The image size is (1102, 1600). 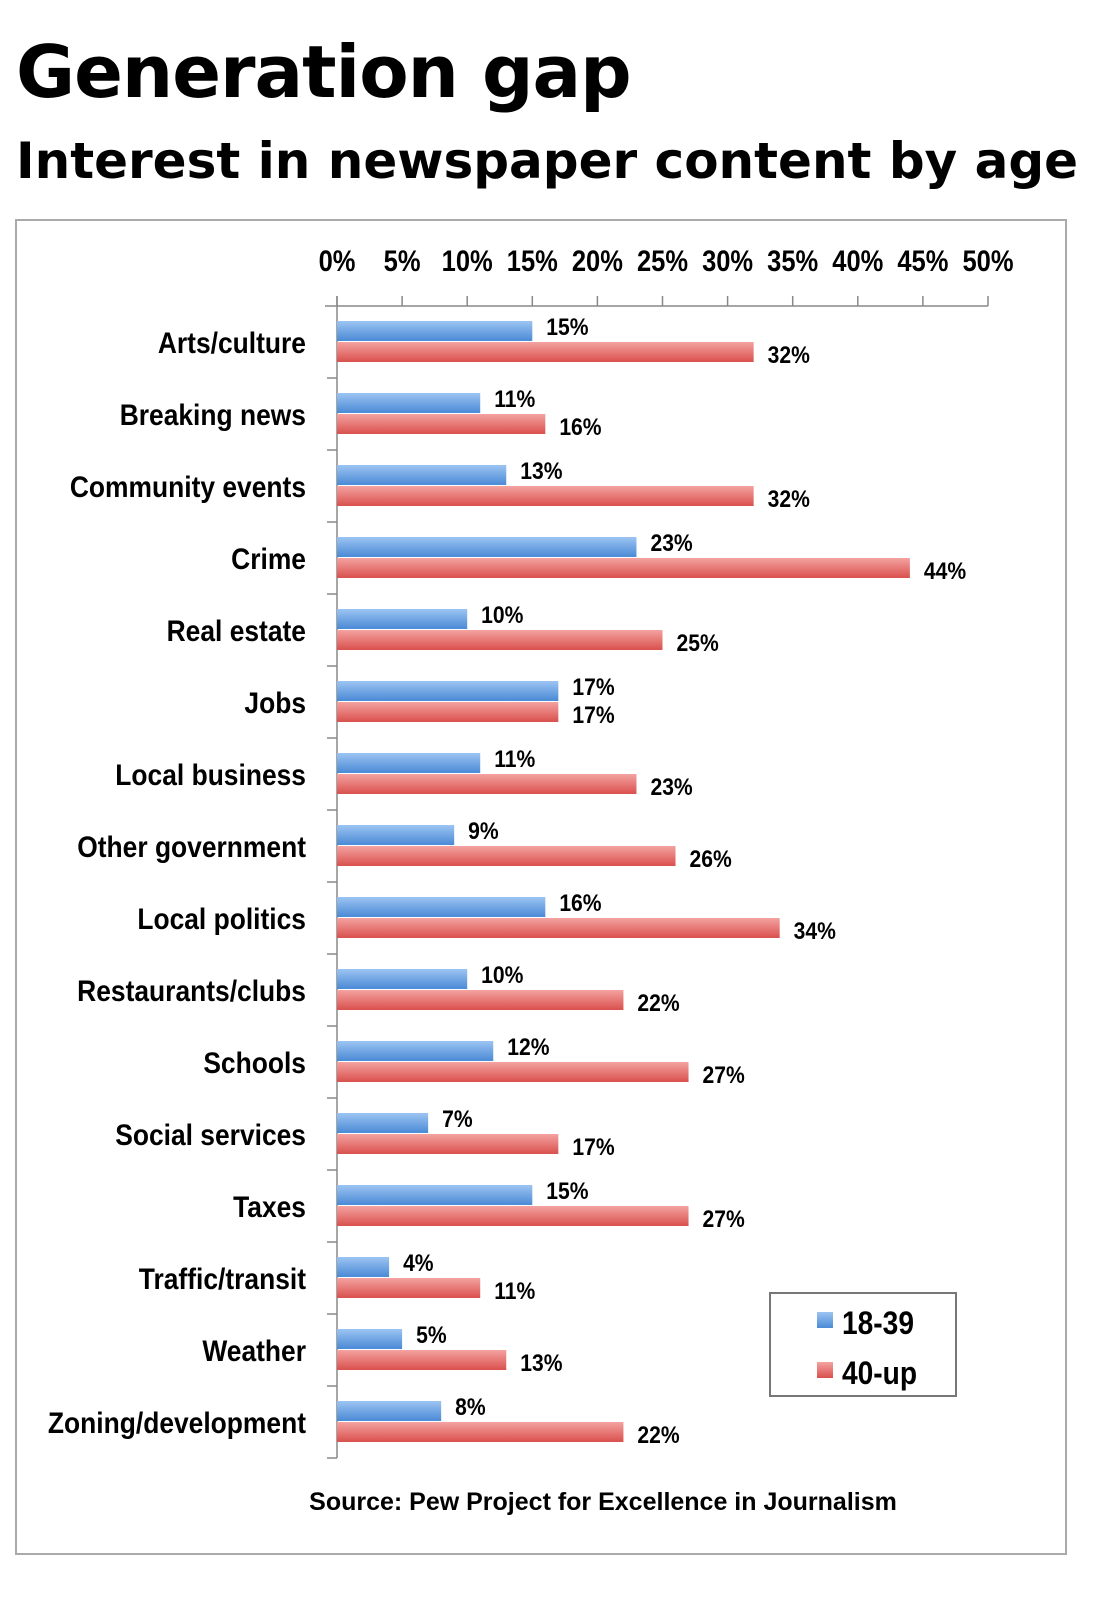 I want to click on category-label: Local politics, so click(x=221, y=918).